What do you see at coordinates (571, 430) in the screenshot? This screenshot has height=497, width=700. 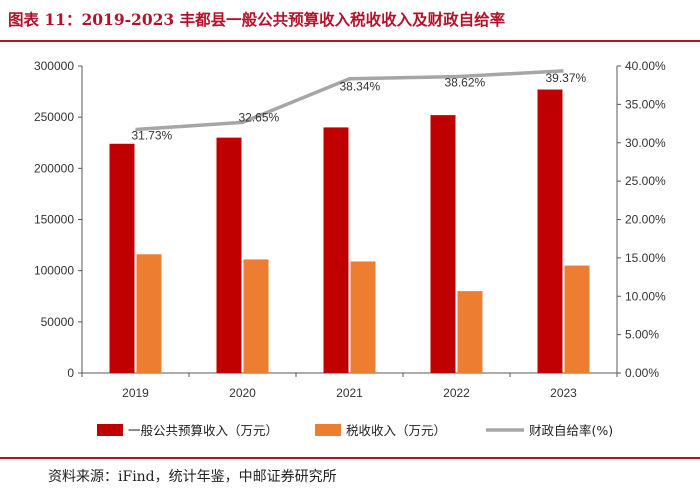 I see `legend-label: 财政自给率(%)` at bounding box center [571, 430].